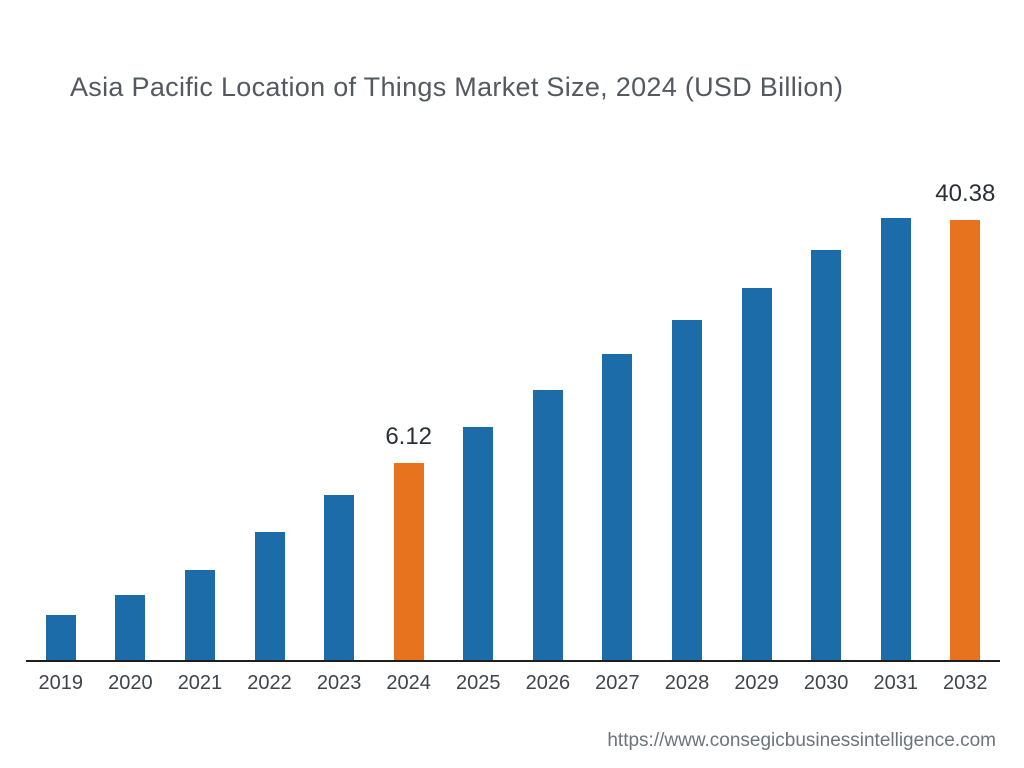 This screenshot has height=768, width=1024. Describe the element at coordinates (269, 683) in the screenshot. I see `x-axis-label-2022: 2022` at that location.